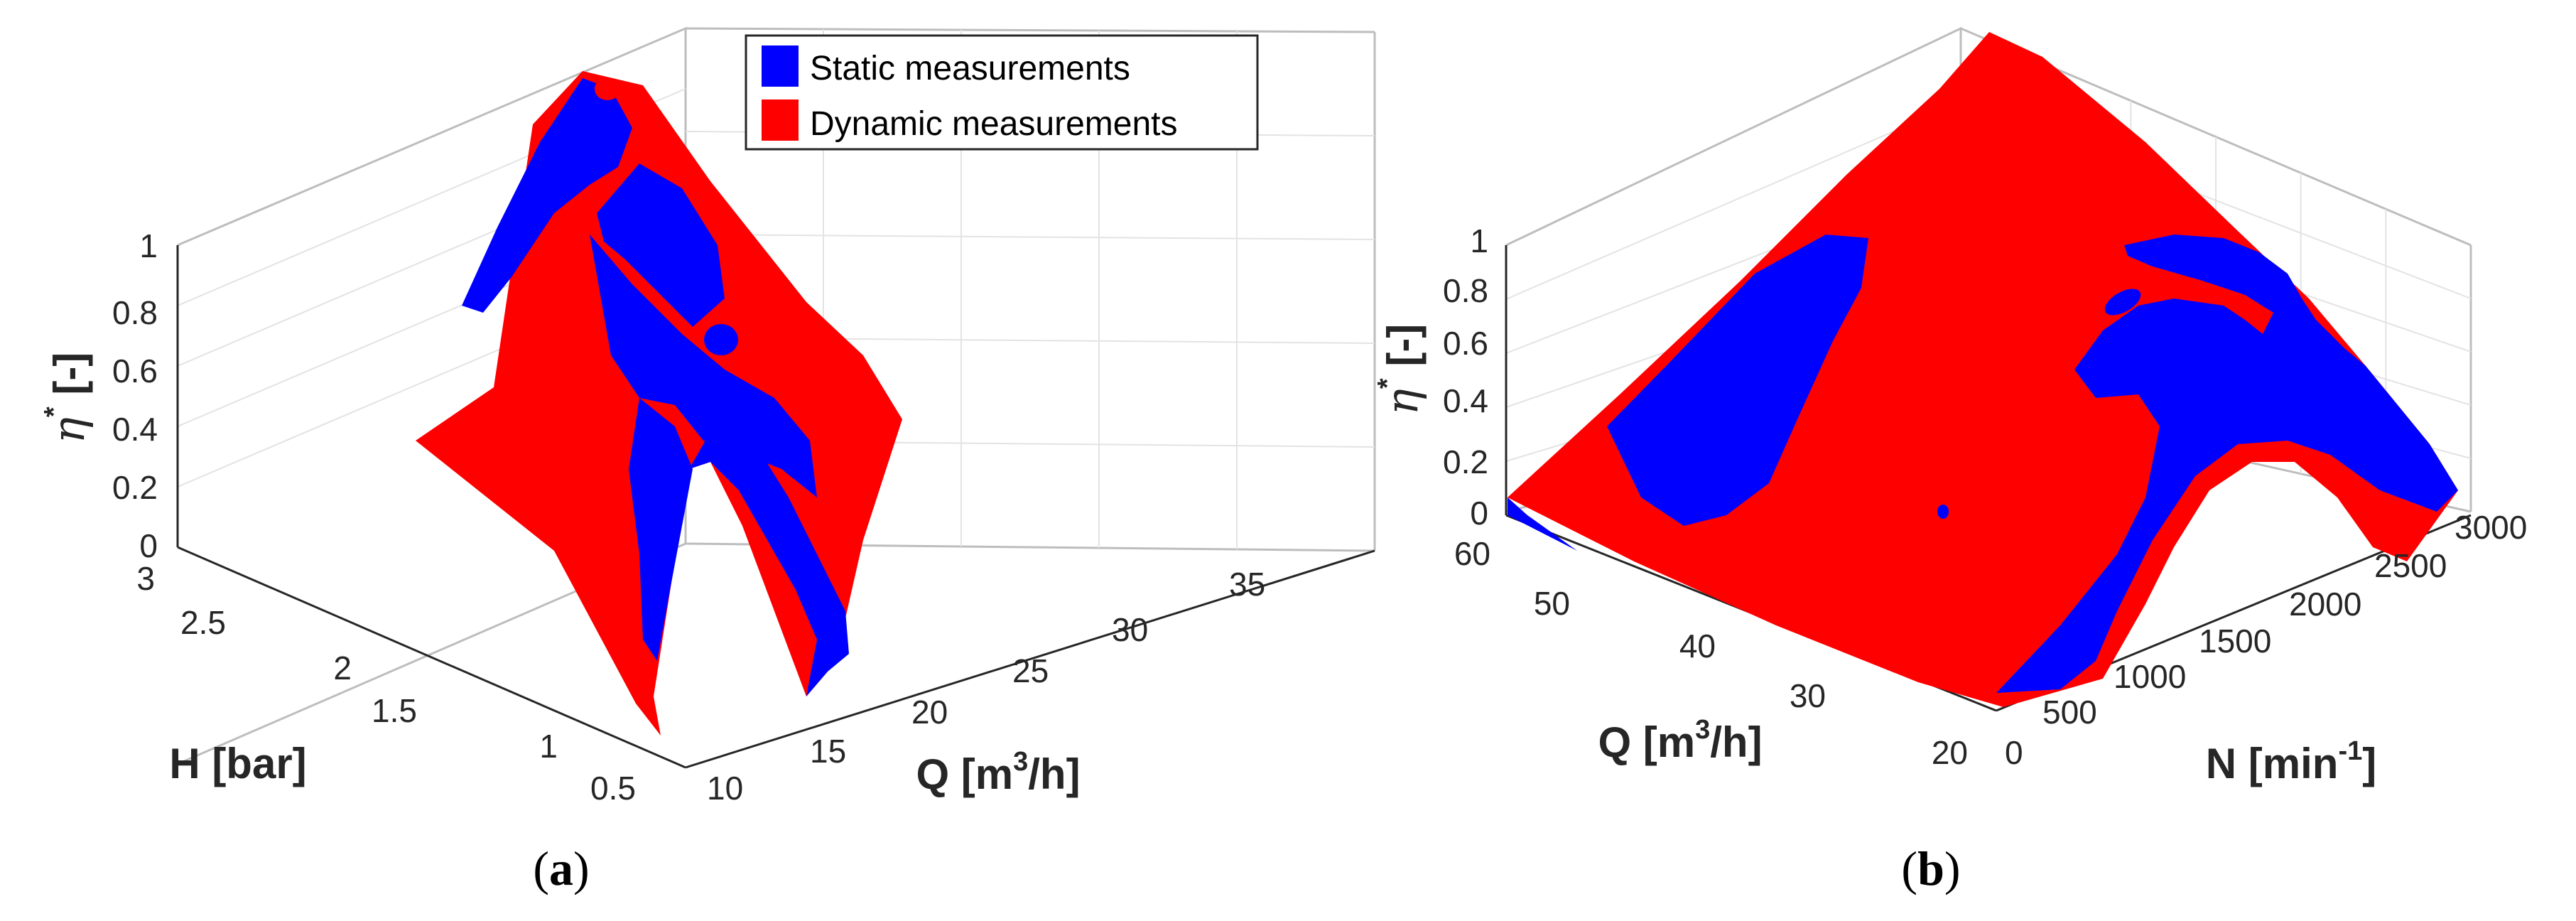 Image resolution: width=2576 pixels, height=921 pixels. What do you see at coordinates (929, 712) in the screenshot?
I see `panel-a-q-tick-2: 20` at bounding box center [929, 712].